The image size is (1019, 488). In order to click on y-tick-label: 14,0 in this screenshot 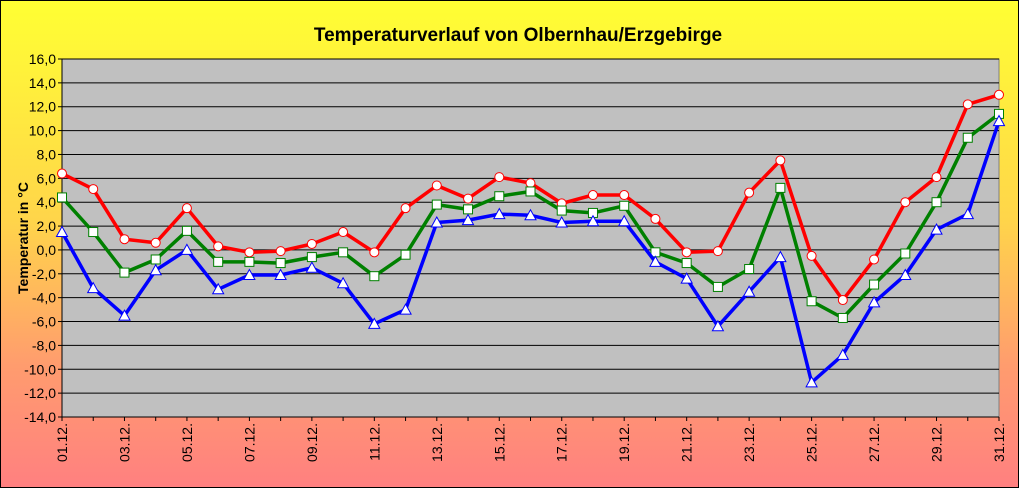, I will do `click(42, 83)`.